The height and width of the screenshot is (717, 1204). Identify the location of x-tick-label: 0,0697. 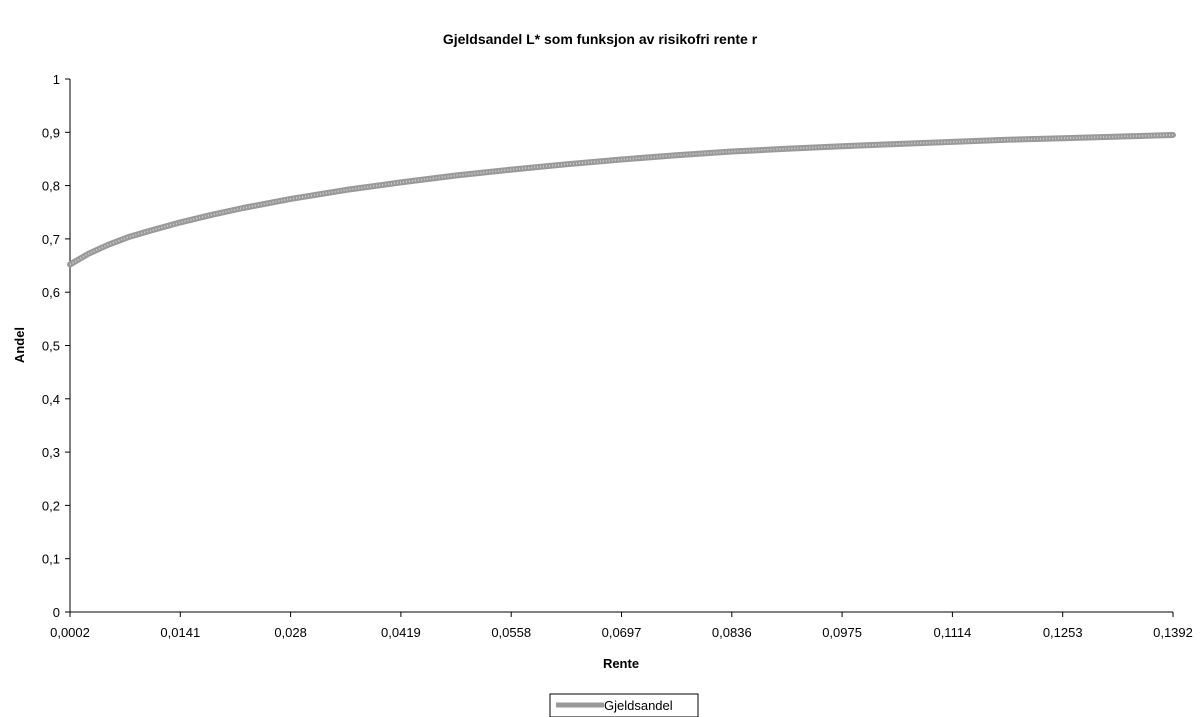
(622, 632).